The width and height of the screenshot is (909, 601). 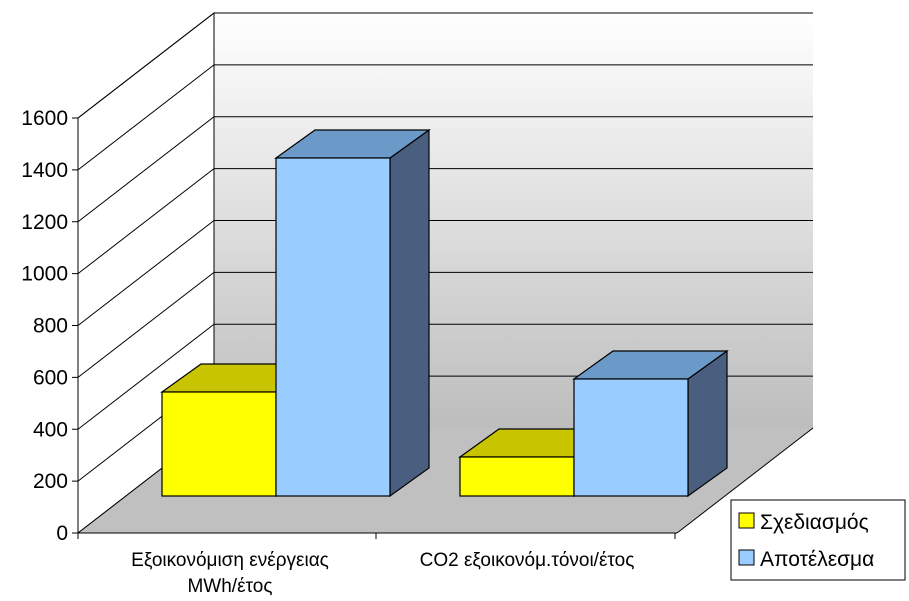 I want to click on legend-label-0: Σχεδιασμός, so click(x=814, y=522).